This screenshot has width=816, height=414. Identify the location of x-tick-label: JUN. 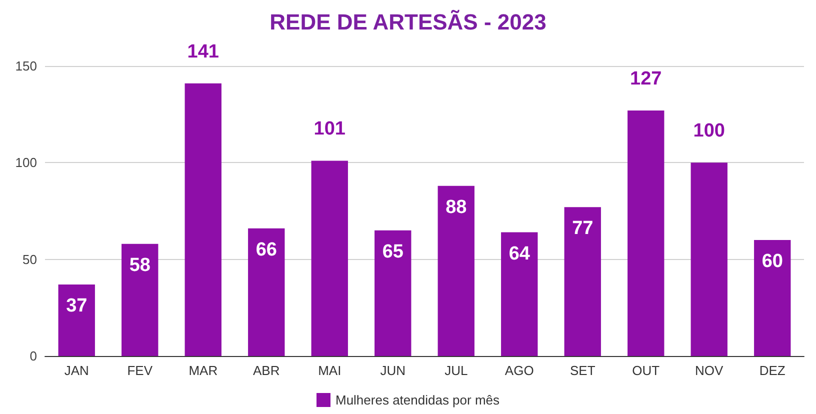
(393, 370).